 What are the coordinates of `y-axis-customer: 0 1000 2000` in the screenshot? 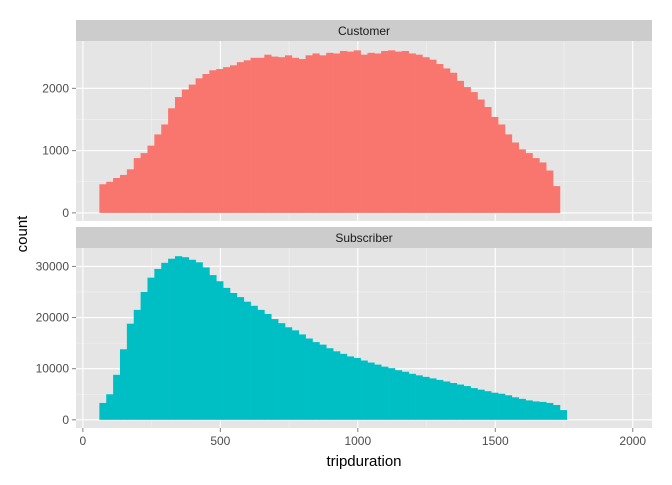 It's located at (59, 150).